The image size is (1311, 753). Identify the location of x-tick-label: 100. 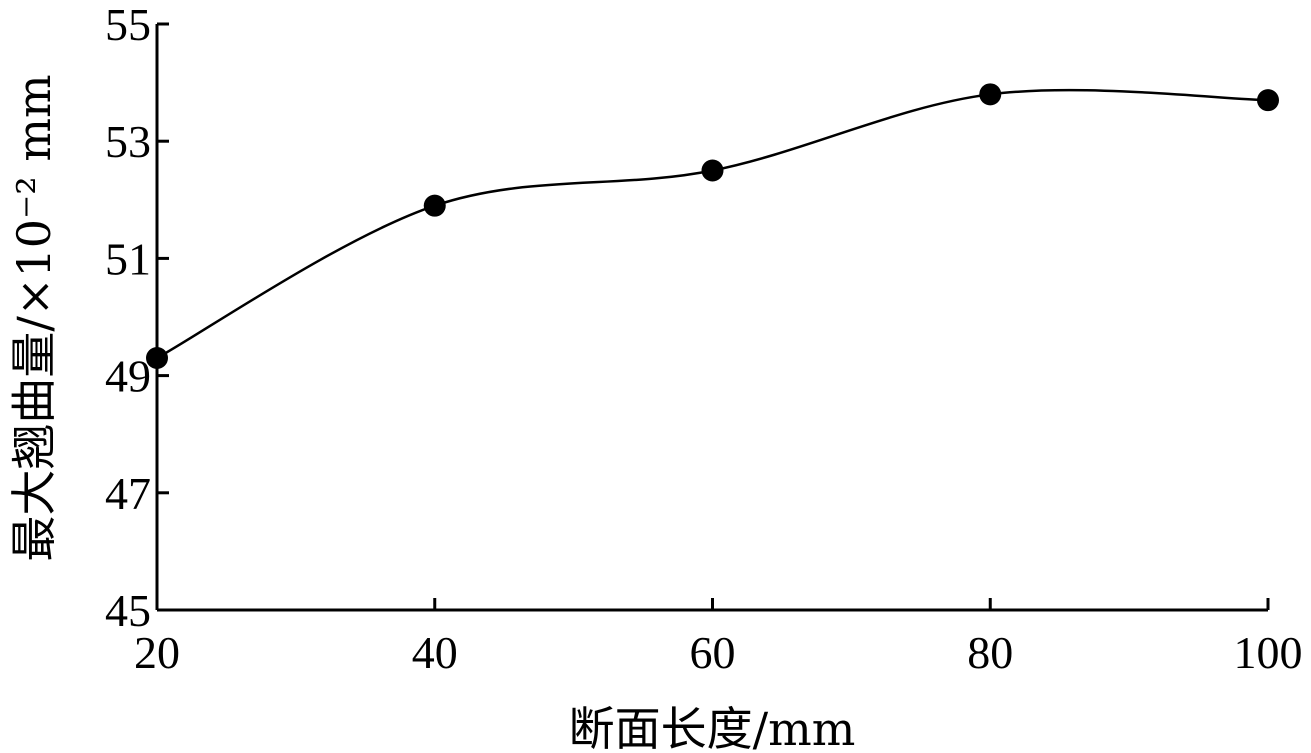
(1268, 652).